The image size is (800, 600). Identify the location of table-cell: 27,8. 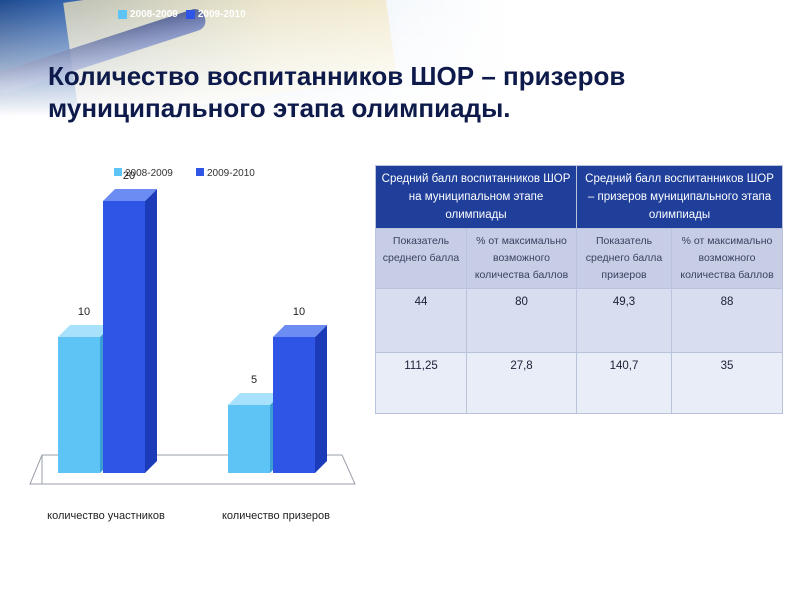
(521, 383).